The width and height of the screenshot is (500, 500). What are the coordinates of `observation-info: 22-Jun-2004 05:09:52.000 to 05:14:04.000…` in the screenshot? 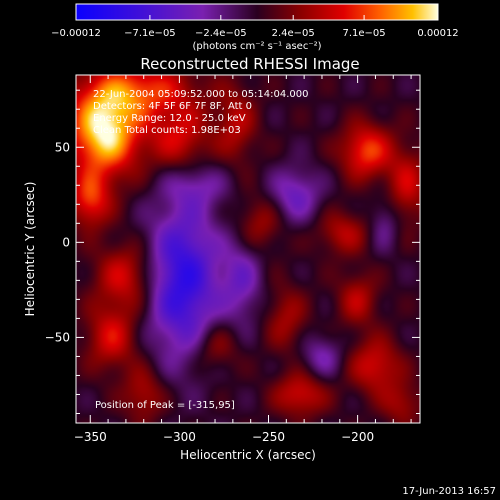 It's located at (201, 112).